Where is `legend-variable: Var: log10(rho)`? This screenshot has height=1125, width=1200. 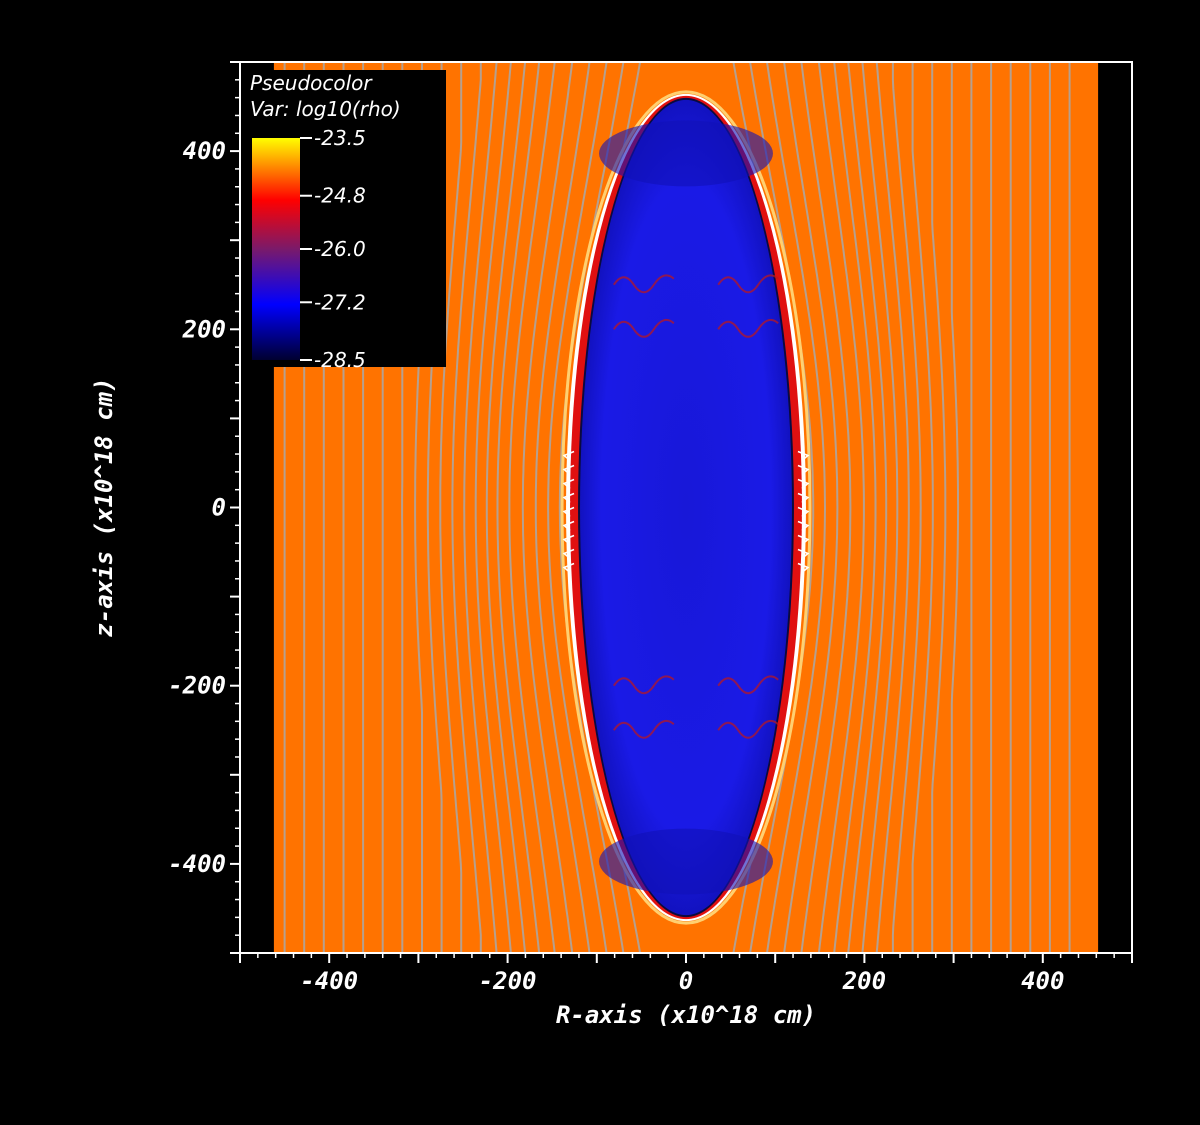
legend-variable: Var: log10(rho) is located at coordinates (325, 109).